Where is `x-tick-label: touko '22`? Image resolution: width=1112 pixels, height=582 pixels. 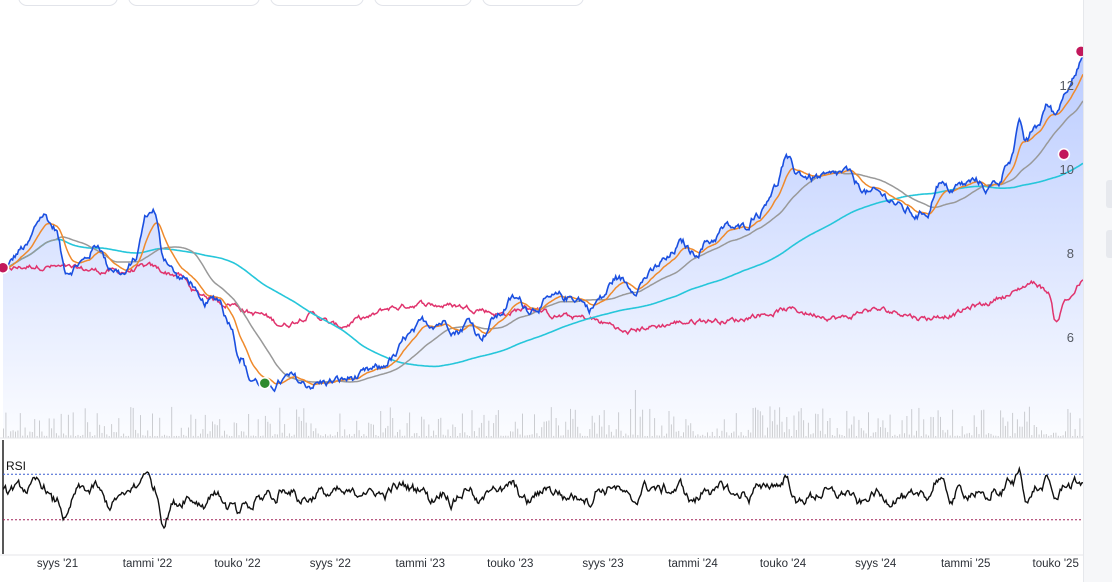 x-tick-label: touko '22 is located at coordinates (237, 564).